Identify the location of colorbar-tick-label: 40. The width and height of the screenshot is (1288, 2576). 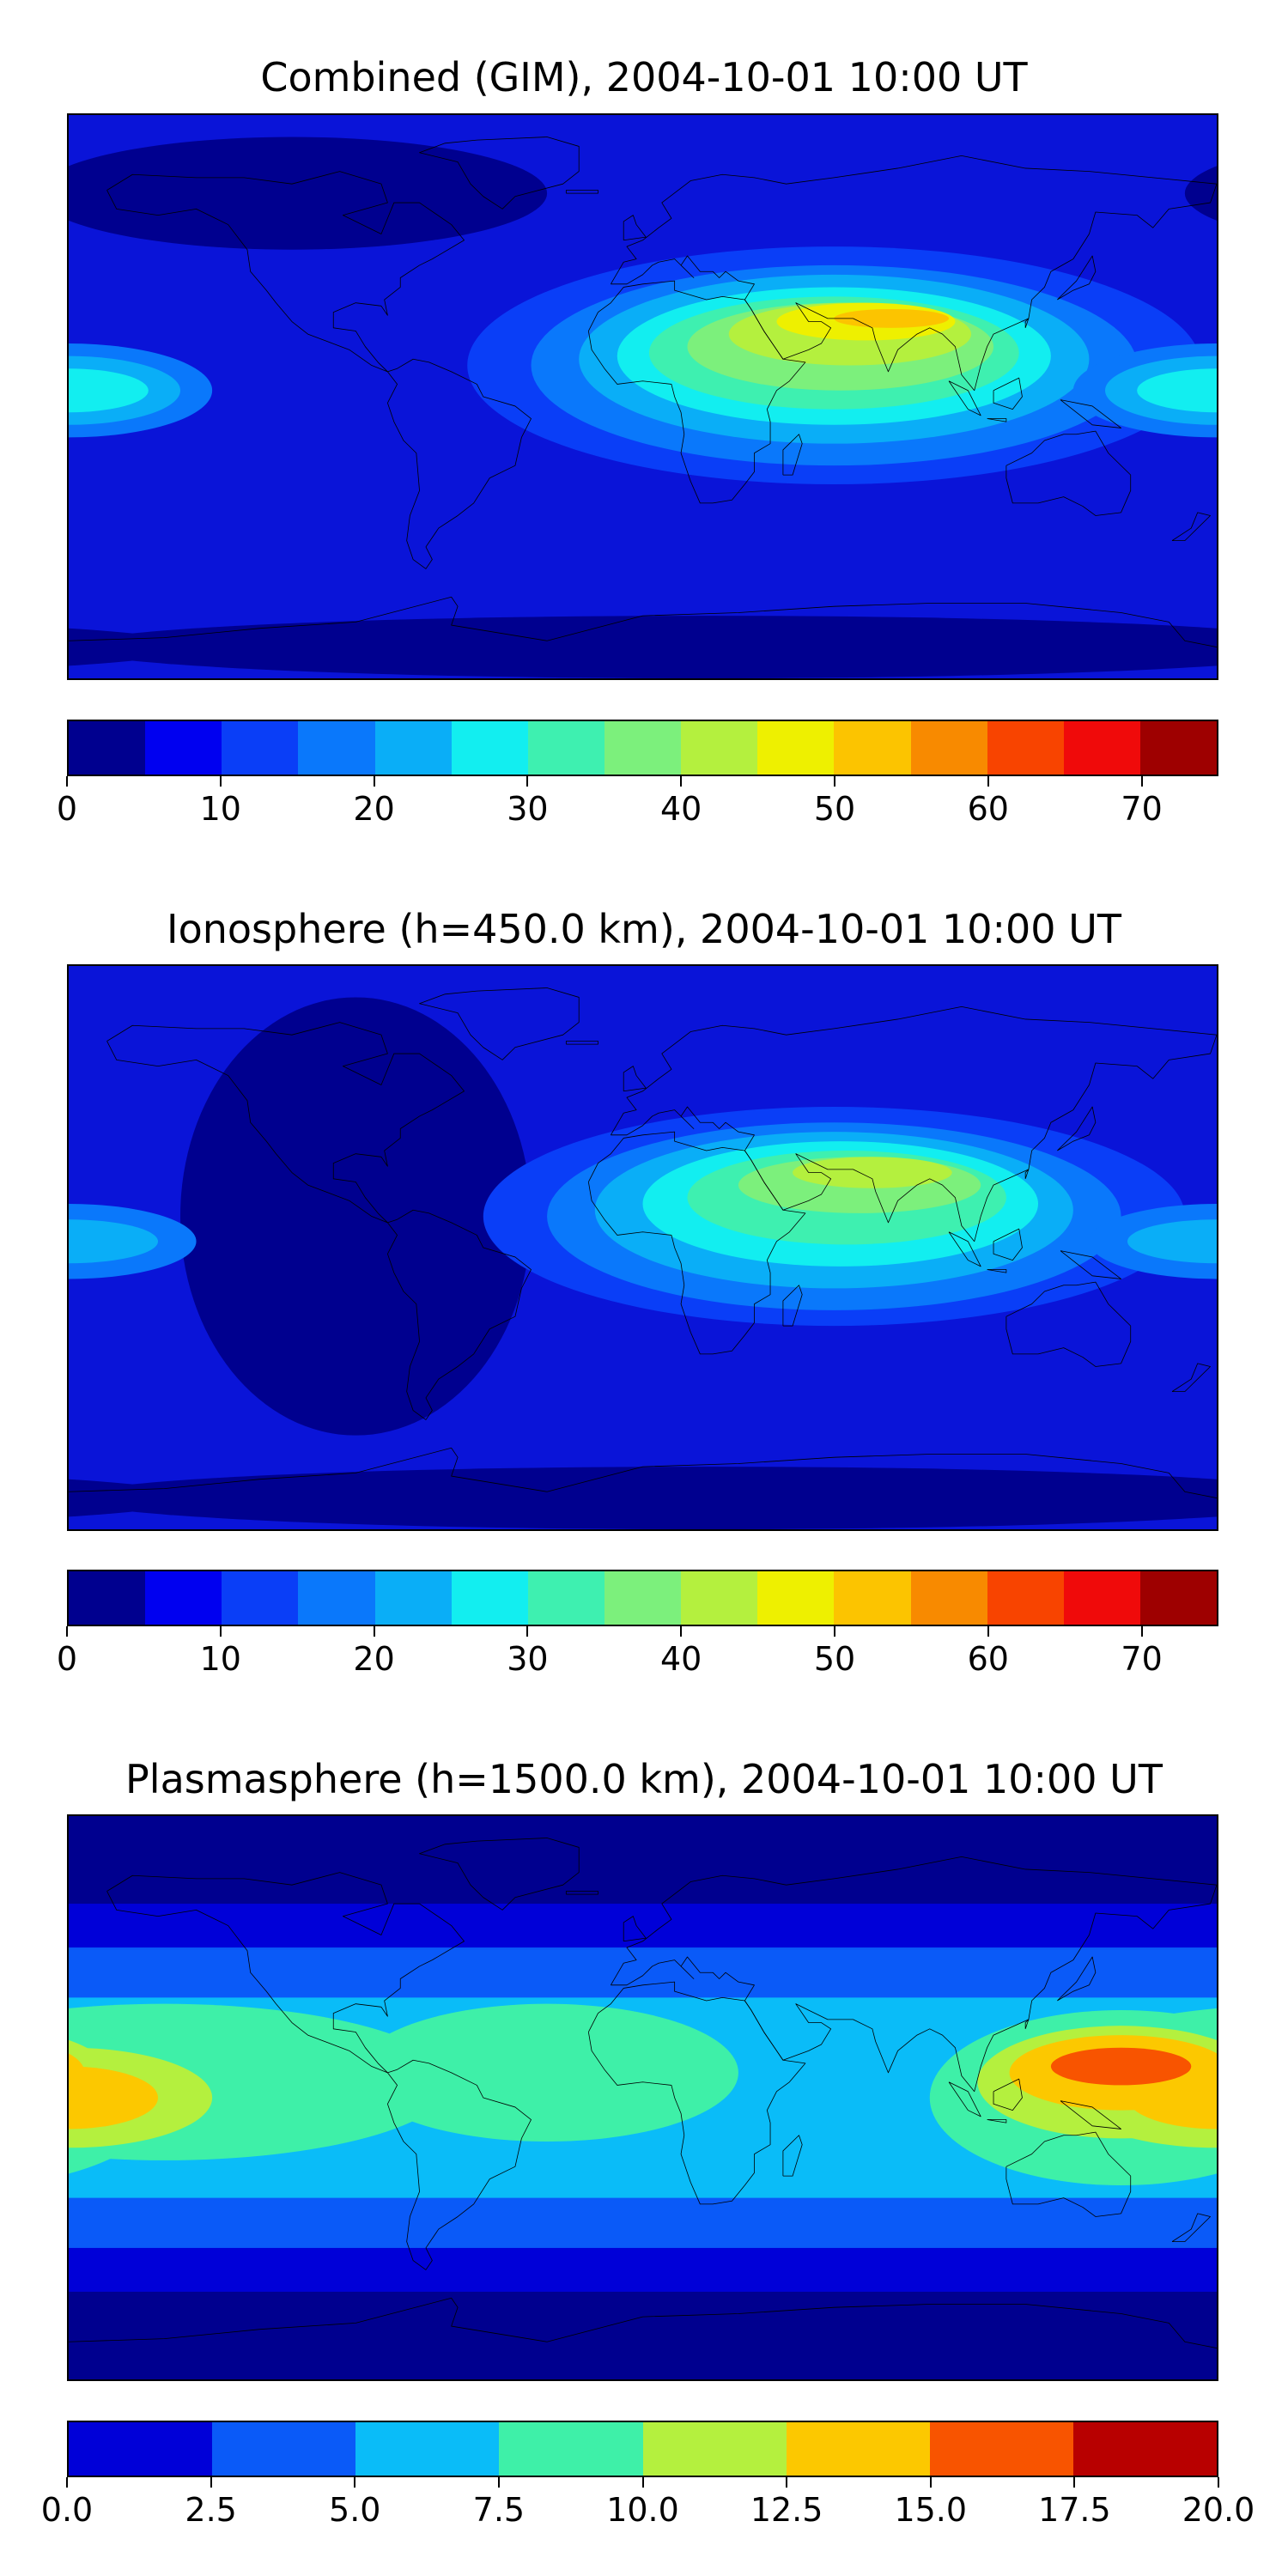
(681, 1659).